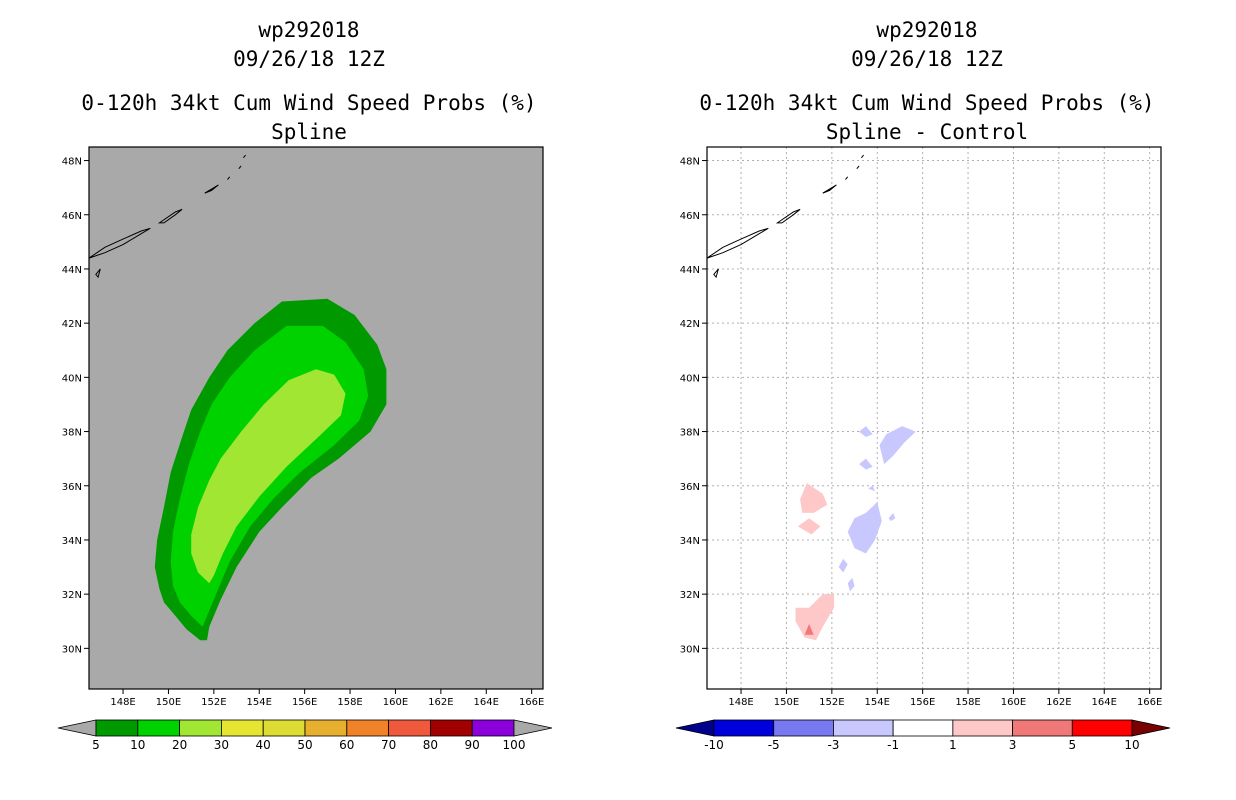 This screenshot has height=800, width=1236. What do you see at coordinates (927, 132) in the screenshot?
I see `right-subtitle: Spline - Control` at bounding box center [927, 132].